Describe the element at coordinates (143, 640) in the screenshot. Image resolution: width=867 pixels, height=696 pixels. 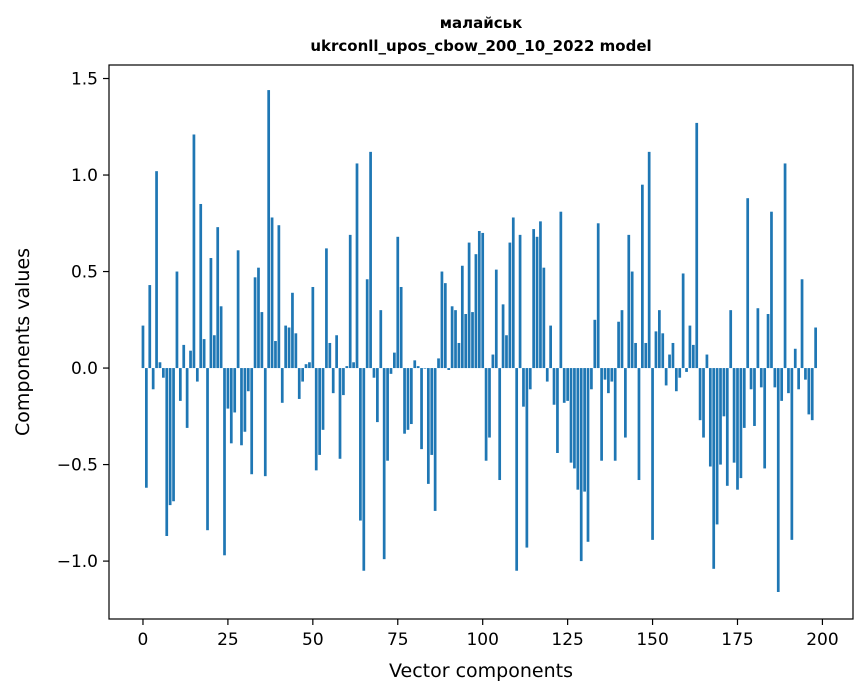
I see `x-tick-label: 0` at that location.